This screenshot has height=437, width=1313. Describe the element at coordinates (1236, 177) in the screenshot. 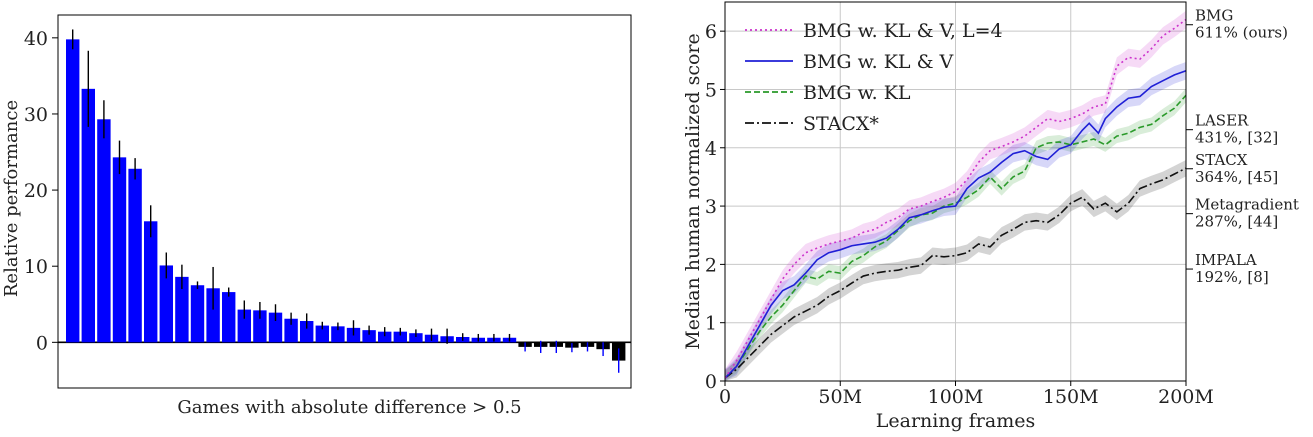

I see `annotation-value: 364%, [45]` at that location.